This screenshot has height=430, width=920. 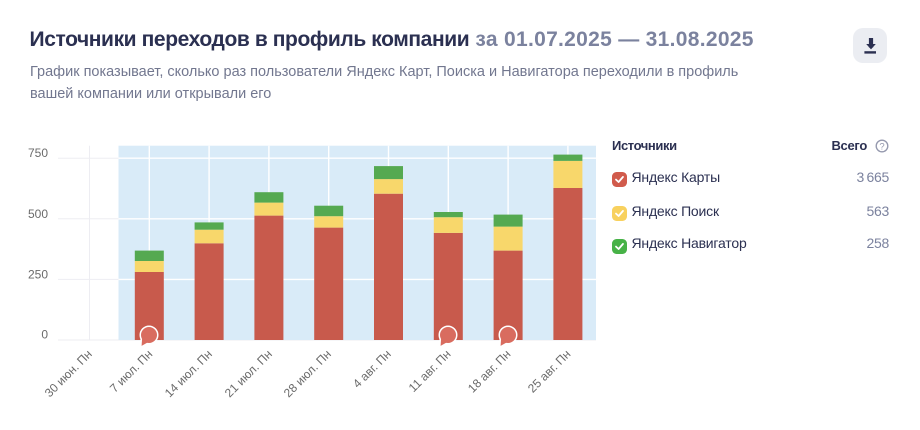 What do you see at coordinates (44, 334) in the screenshot?
I see `svg-text: 0` at bounding box center [44, 334].